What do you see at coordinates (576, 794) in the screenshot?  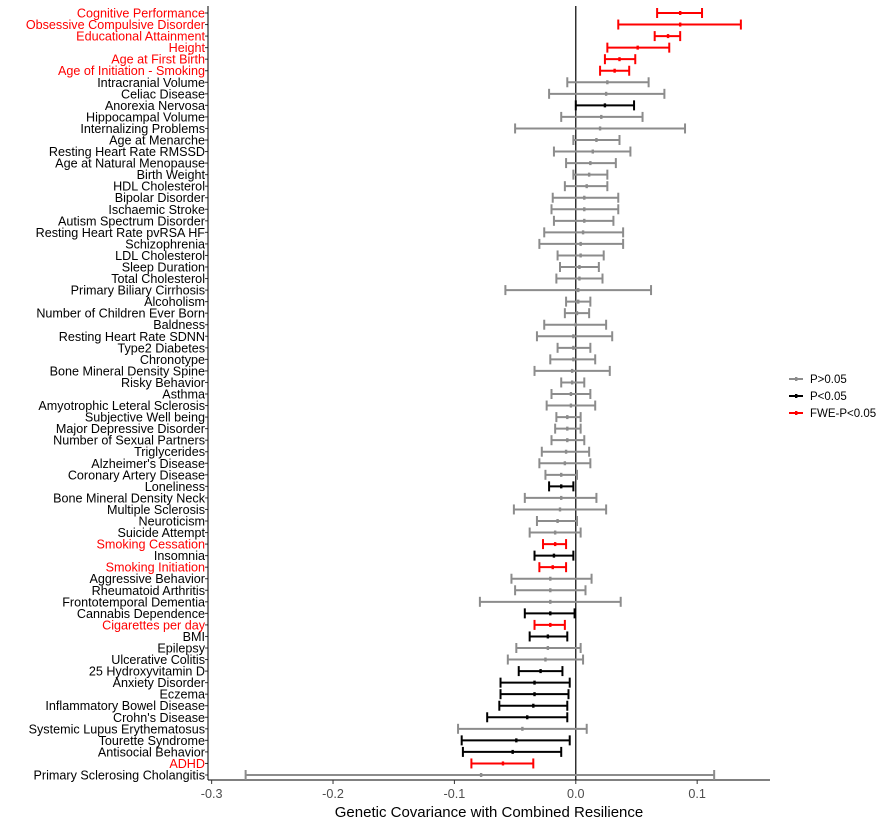 I see `x-tick-label: 0.0` at bounding box center [576, 794].